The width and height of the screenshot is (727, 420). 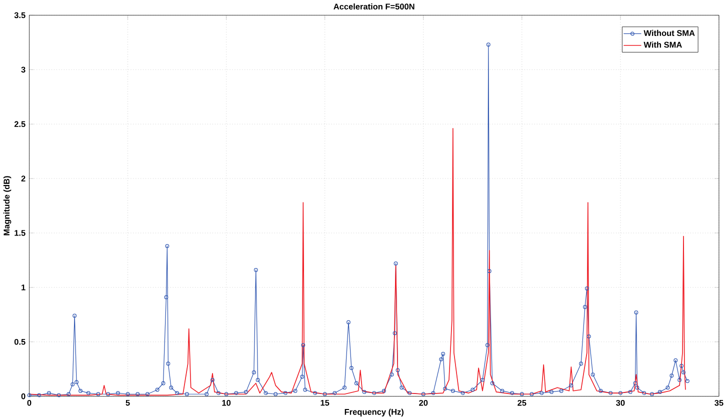 I want to click on legend-label: Without SMA, so click(x=669, y=33).